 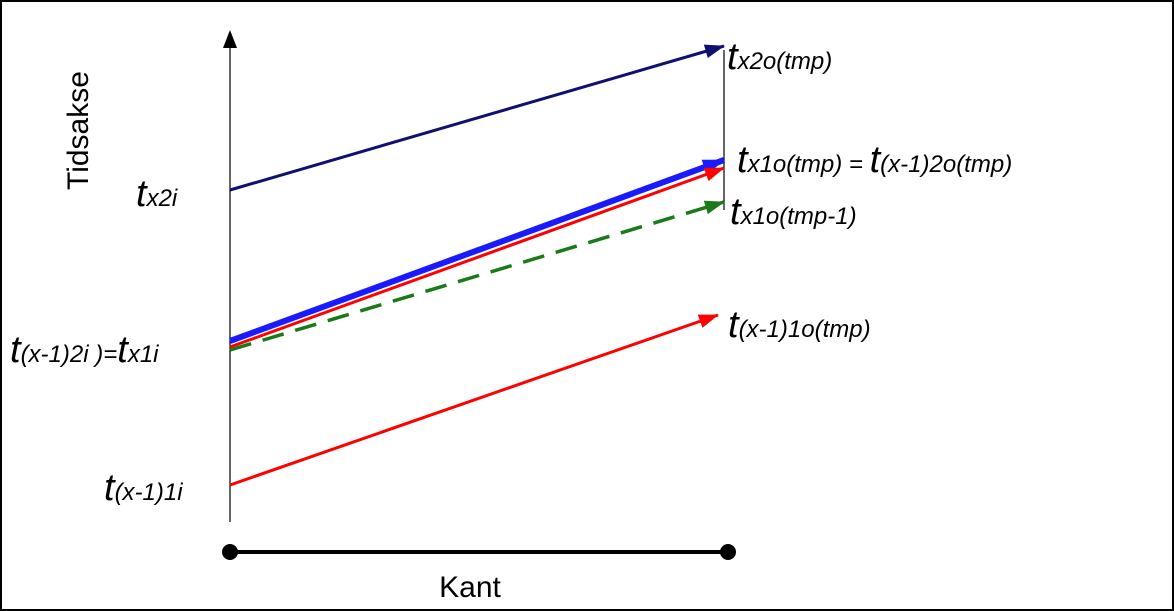 I want to click on time-axis-arrowhead, so click(x=230, y=39).